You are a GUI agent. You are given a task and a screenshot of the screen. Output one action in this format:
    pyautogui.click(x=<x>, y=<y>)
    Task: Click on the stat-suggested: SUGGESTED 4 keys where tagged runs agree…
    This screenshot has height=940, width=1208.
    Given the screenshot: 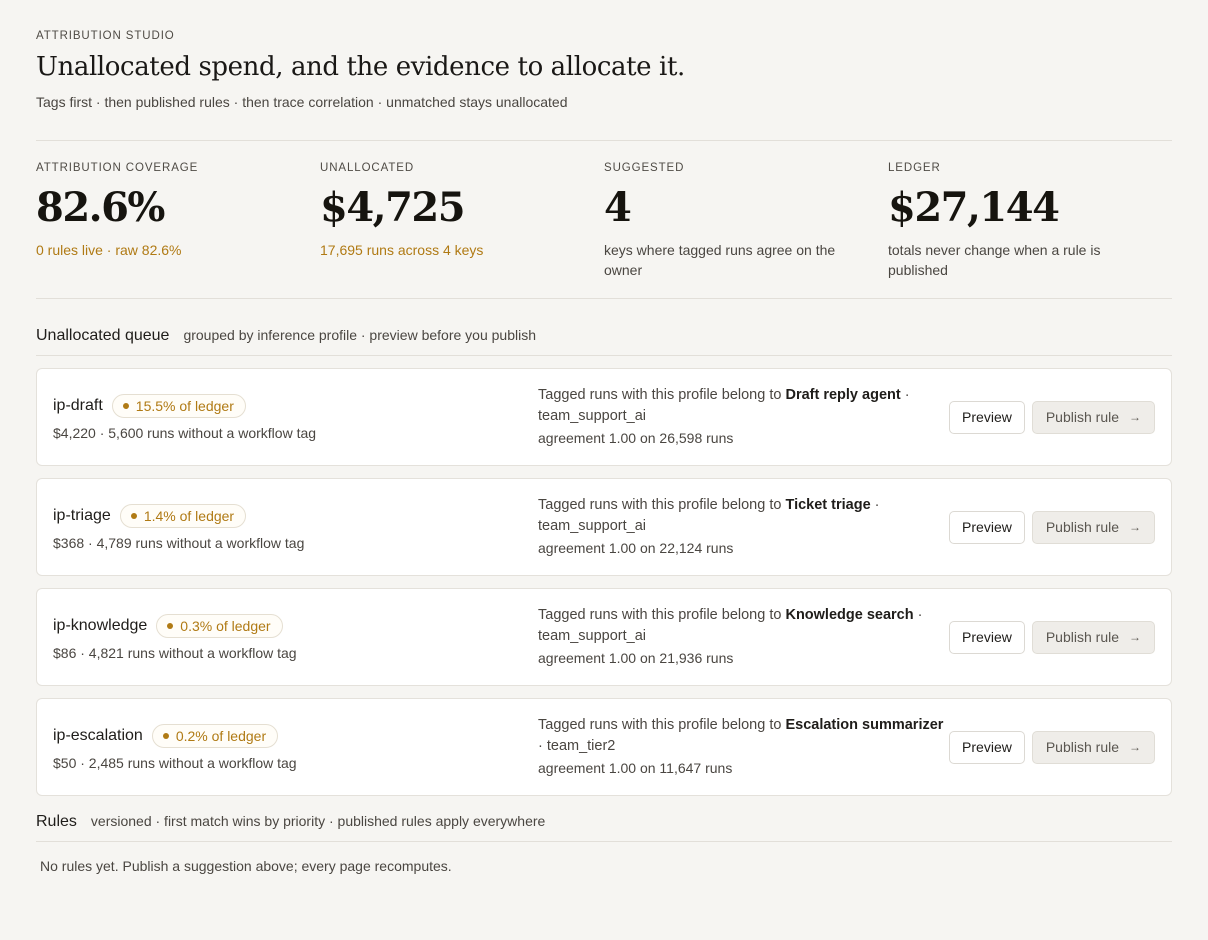 What is the action you would take?
    pyautogui.click(x=746, y=220)
    